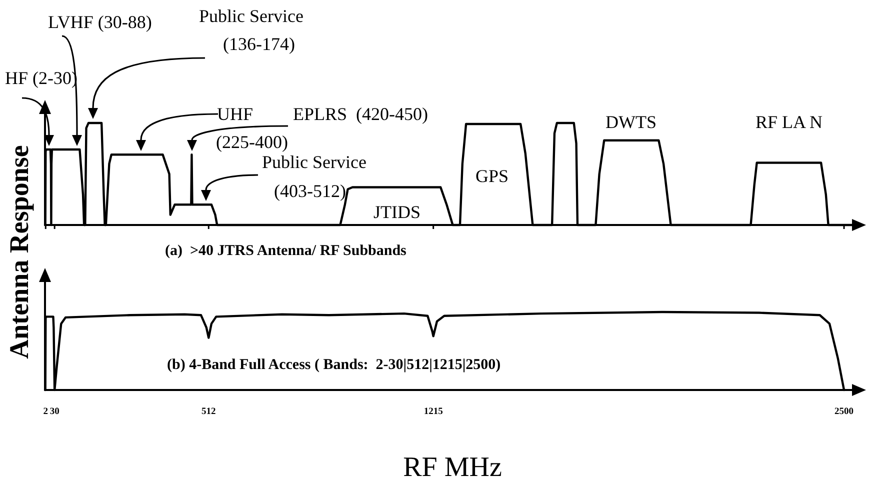 The width and height of the screenshot is (869, 485). Describe the element at coordinates (397, 212) in the screenshot. I see `annotation: JTIDS` at that location.